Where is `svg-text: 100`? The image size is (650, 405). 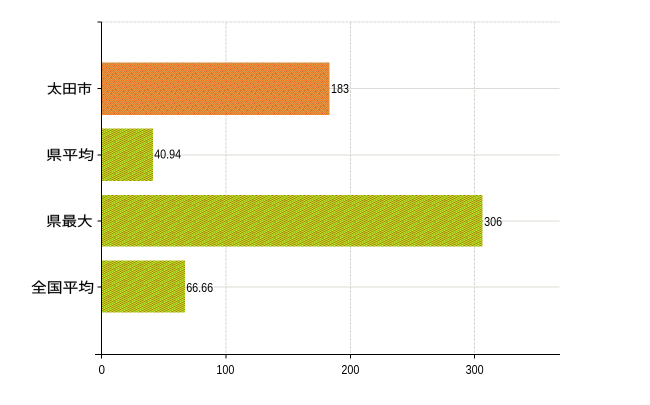 svg-text: 100 is located at coordinates (225, 369).